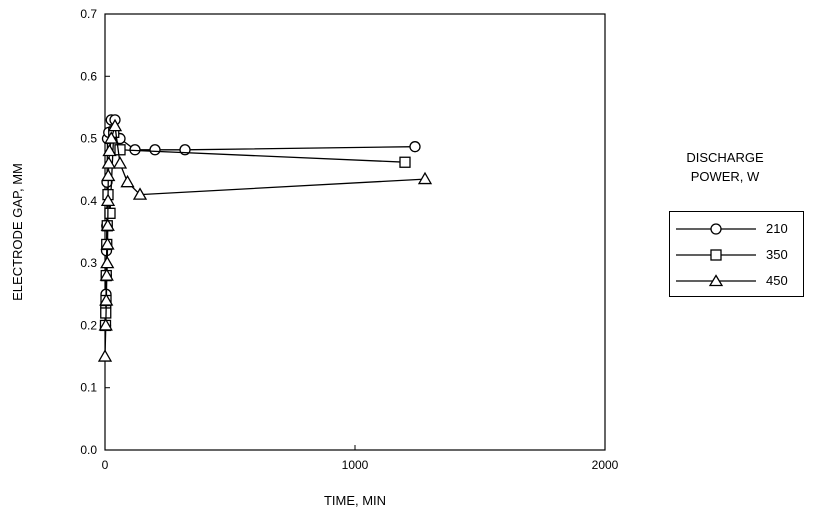  I want to click on legend-item-450: 450, so click(736, 281).